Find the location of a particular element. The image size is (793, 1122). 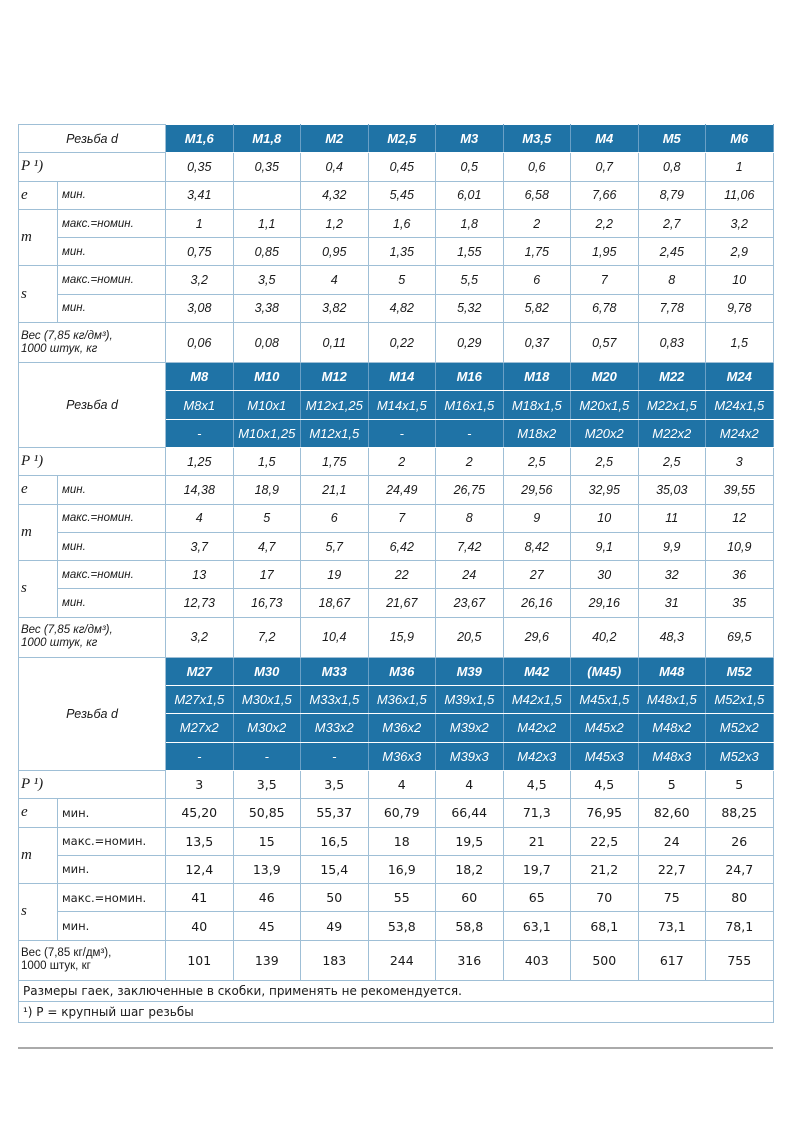

value-cell: 0,08 is located at coordinates (266, 343).